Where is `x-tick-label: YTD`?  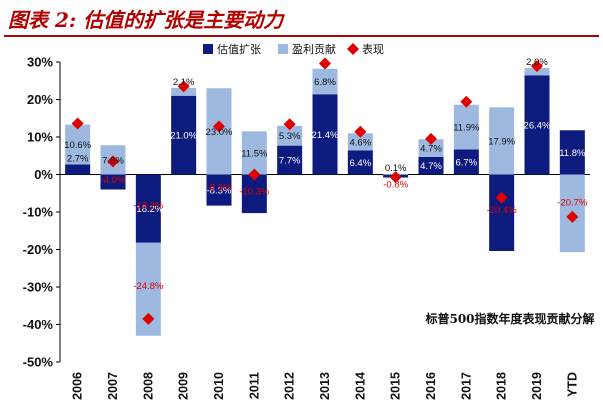 x-tick-label: YTD is located at coordinates (572, 384).